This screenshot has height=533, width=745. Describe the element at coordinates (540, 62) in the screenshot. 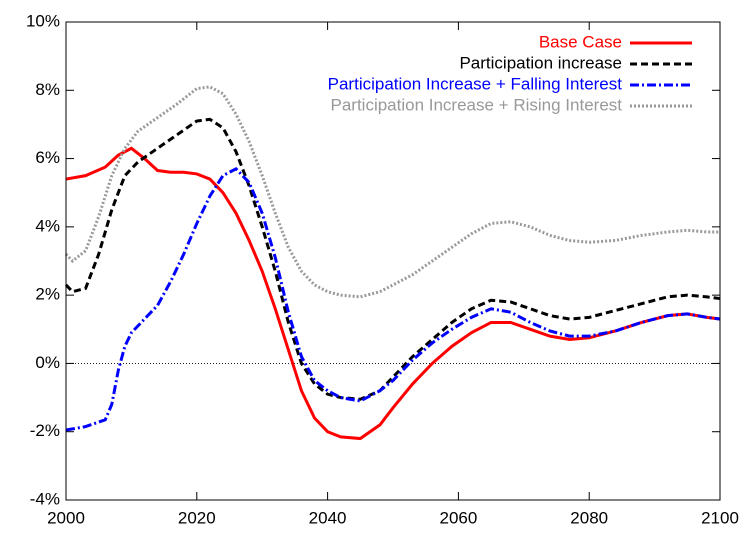

I see `legend-label: Participation increase` at that location.